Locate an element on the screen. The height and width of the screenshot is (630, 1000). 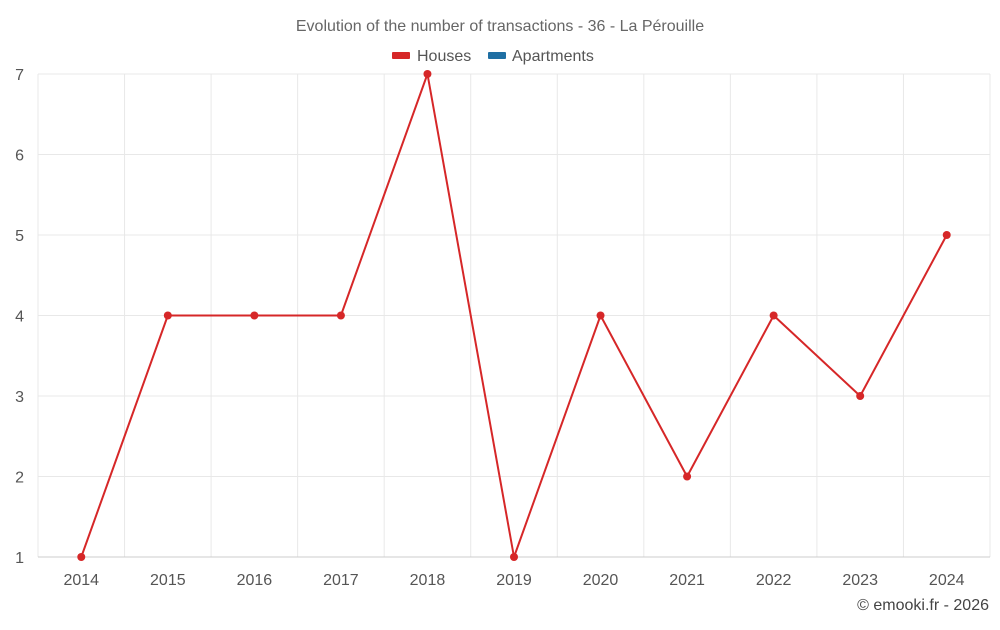
data-point-houses-2023 is located at coordinates (860, 396).